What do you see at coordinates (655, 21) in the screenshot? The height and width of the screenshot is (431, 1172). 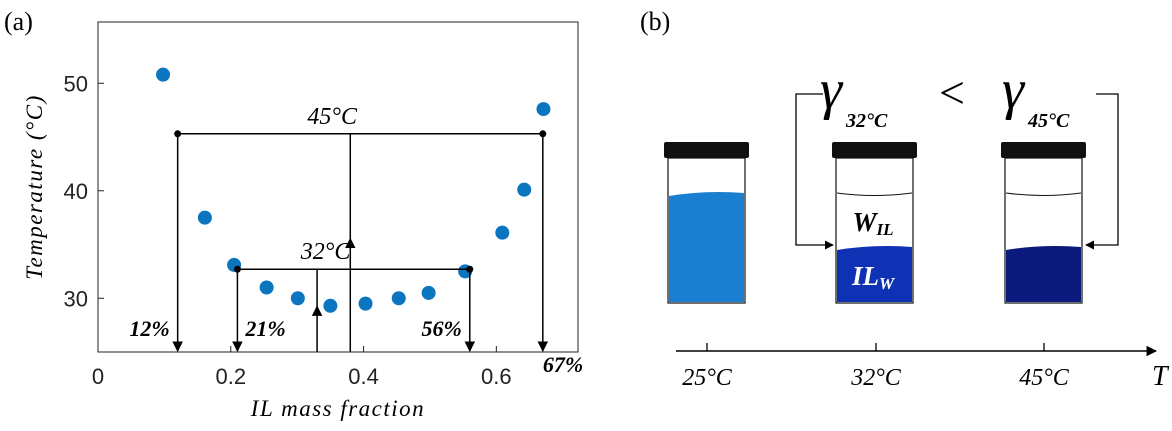 I see `panel-label: (b)` at bounding box center [655, 21].